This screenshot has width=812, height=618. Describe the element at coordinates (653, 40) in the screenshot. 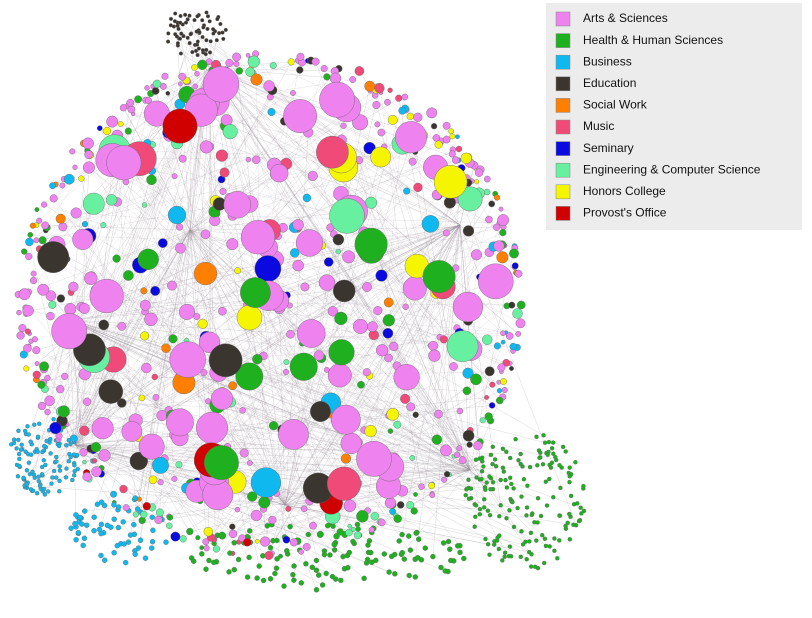

I see `legend-label: Health & Human Sciences` at that location.